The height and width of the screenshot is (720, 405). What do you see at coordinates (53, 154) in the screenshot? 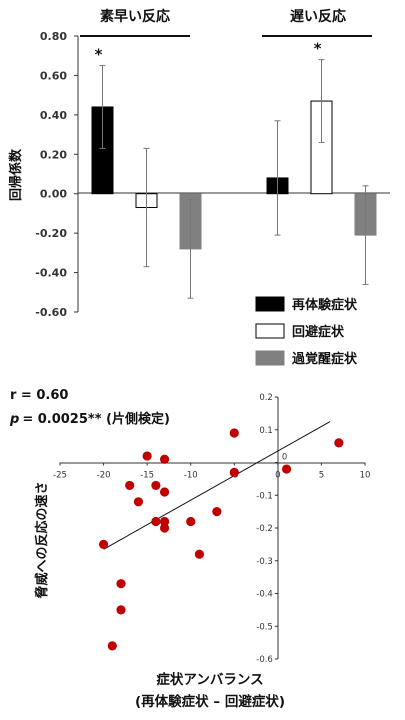
I see `bar-y-tick-label: 0.20` at bounding box center [53, 154].